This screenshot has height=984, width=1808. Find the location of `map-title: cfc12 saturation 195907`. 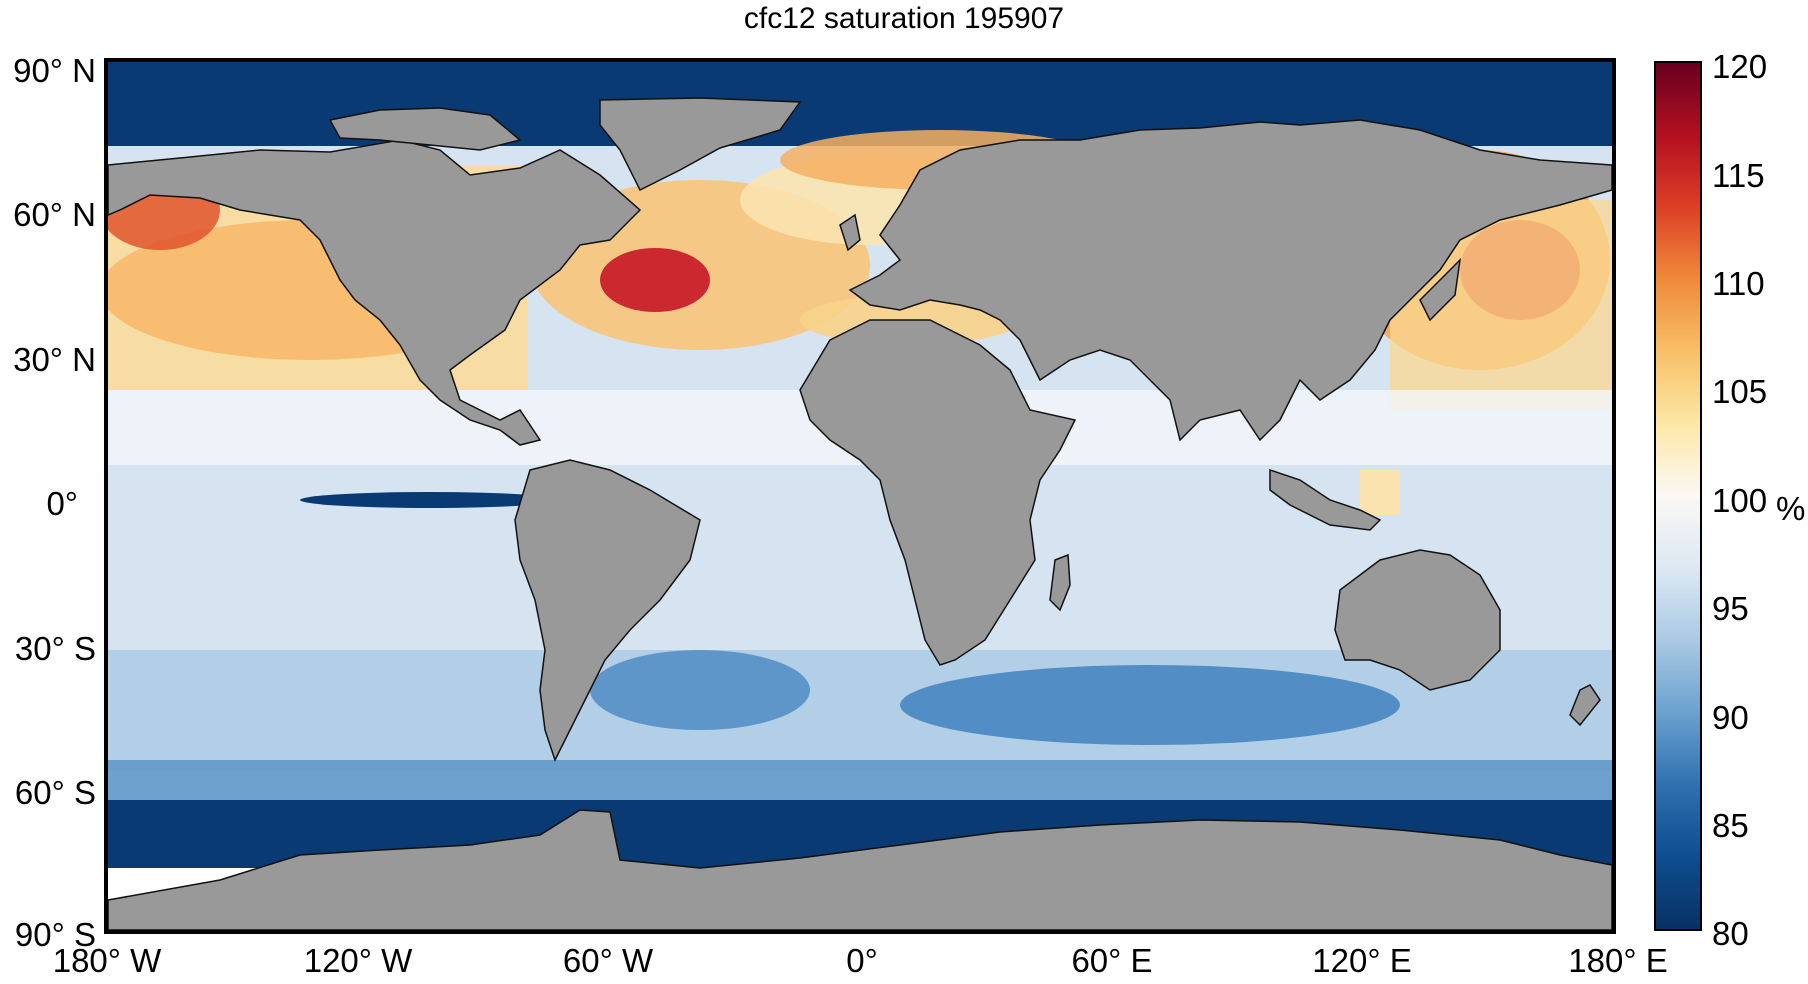

map-title: cfc12 saturation 195907 is located at coordinates (904, 18).